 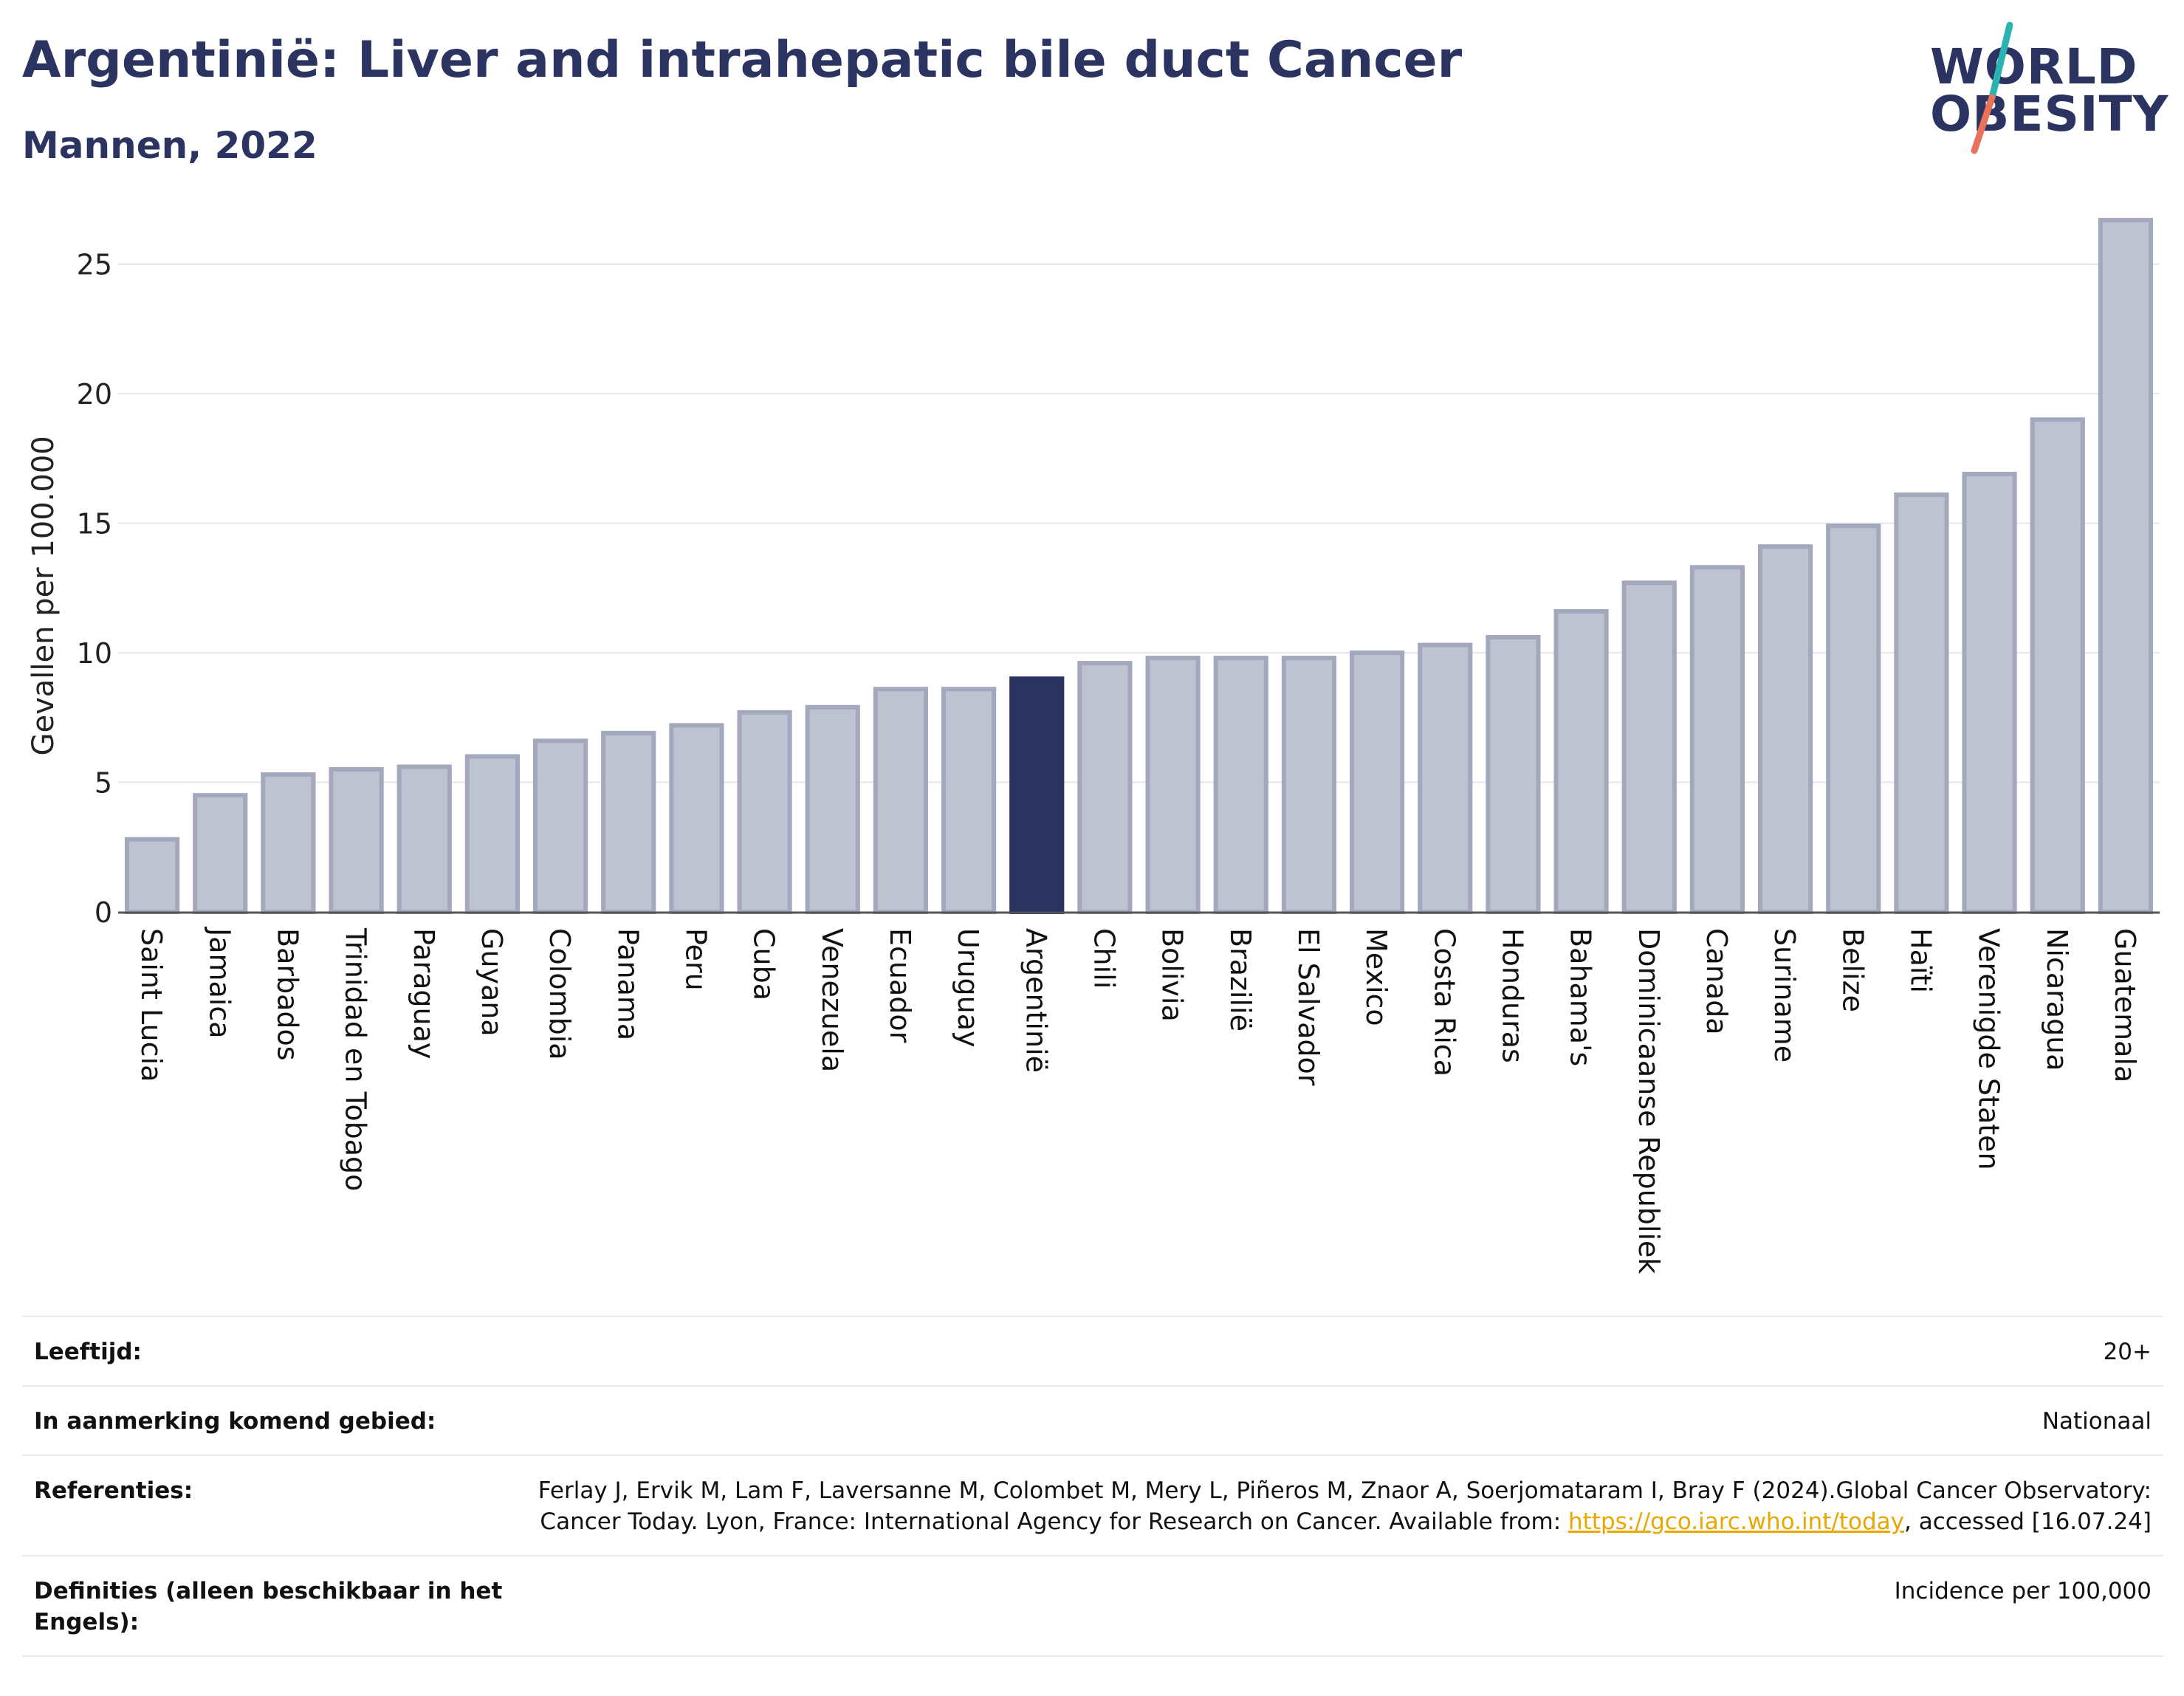 I want to click on x-tick-label: Paraguay, so click(x=424, y=993).